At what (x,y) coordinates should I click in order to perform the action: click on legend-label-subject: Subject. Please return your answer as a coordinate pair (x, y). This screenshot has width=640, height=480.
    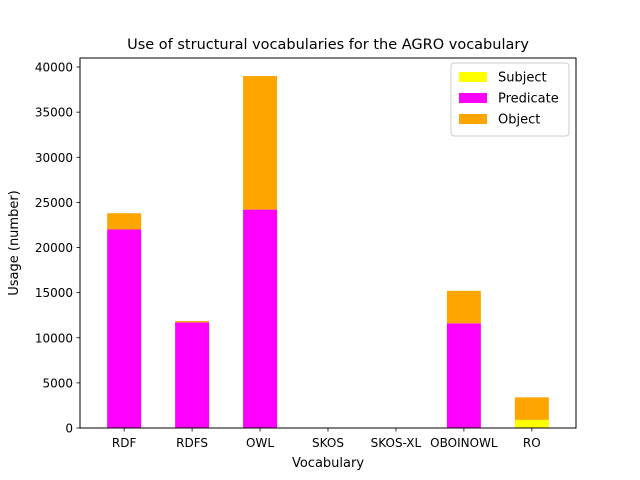
    Looking at the image, I should click on (522, 78).